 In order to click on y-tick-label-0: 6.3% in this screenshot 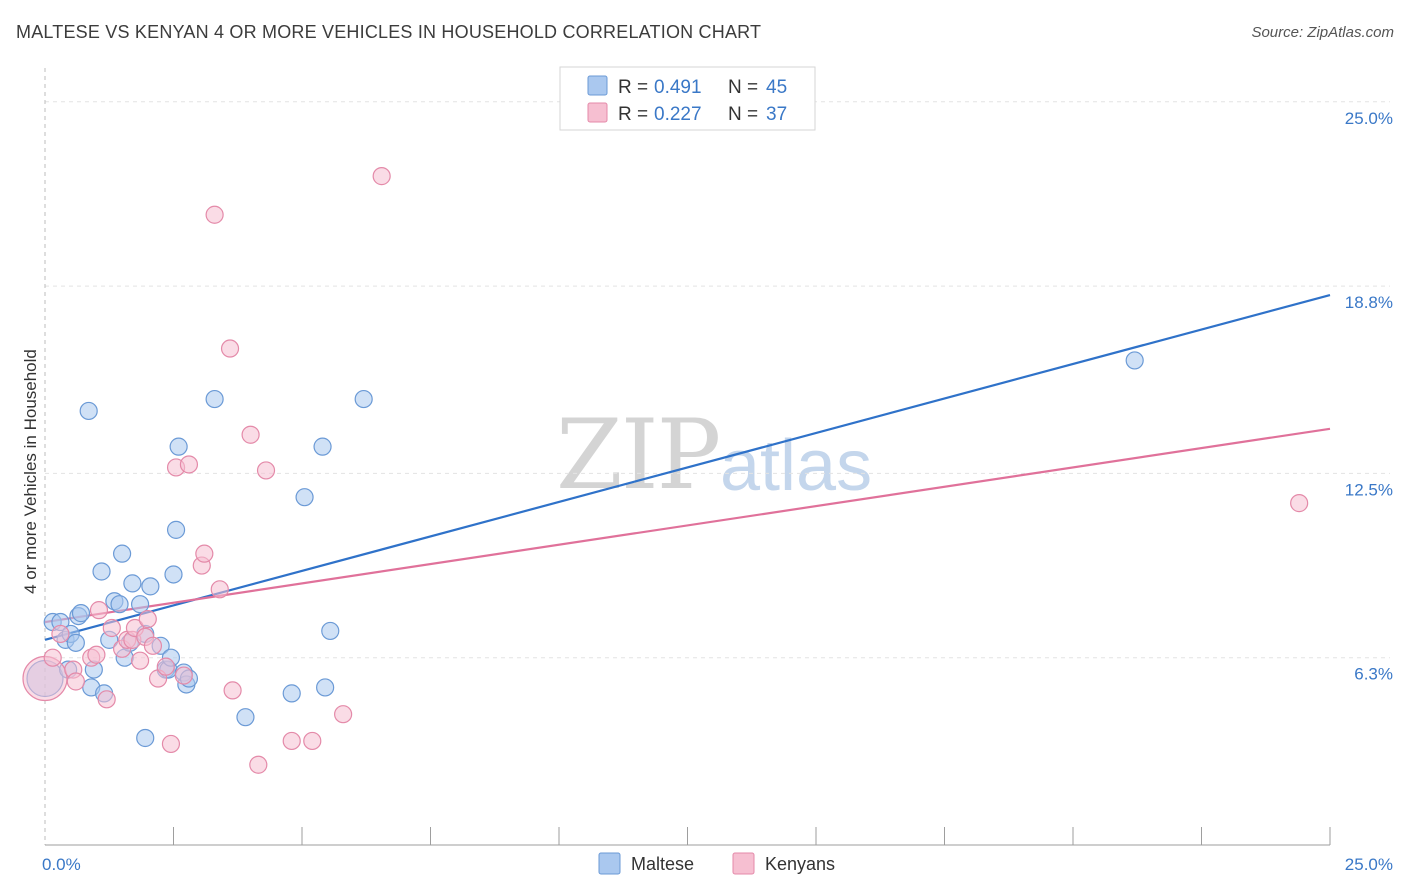, I will do `click(1373, 674)`.